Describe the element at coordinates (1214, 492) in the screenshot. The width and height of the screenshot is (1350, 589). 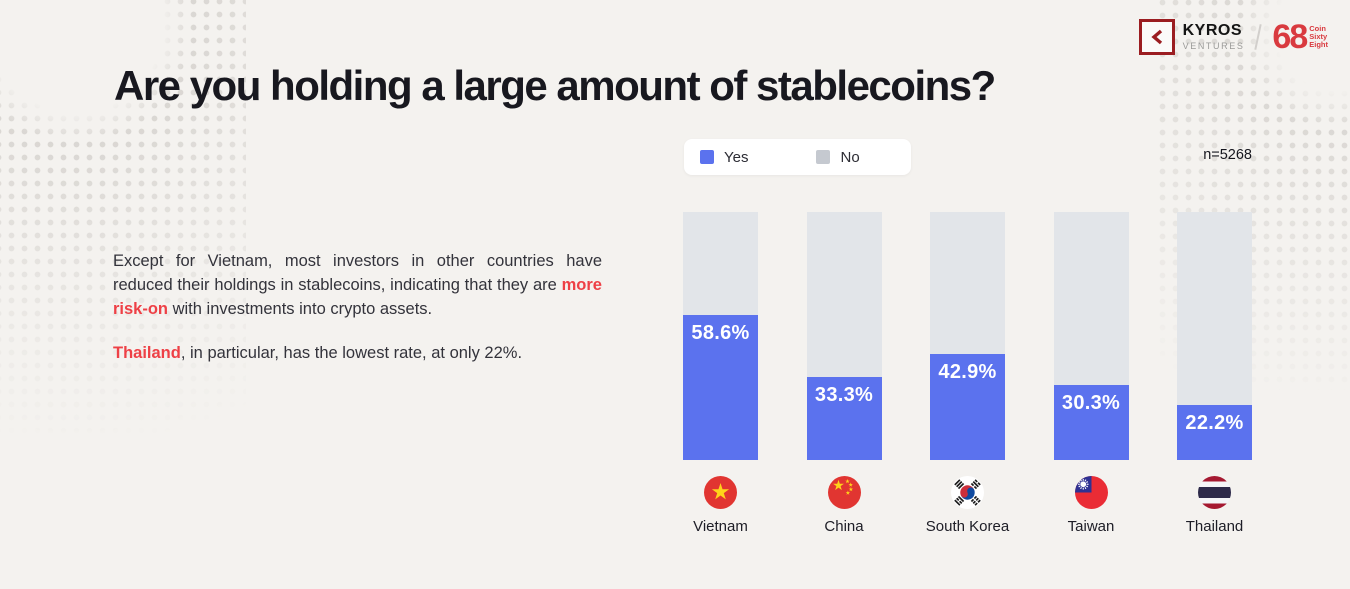
I see `thailand-flag-icon` at that location.